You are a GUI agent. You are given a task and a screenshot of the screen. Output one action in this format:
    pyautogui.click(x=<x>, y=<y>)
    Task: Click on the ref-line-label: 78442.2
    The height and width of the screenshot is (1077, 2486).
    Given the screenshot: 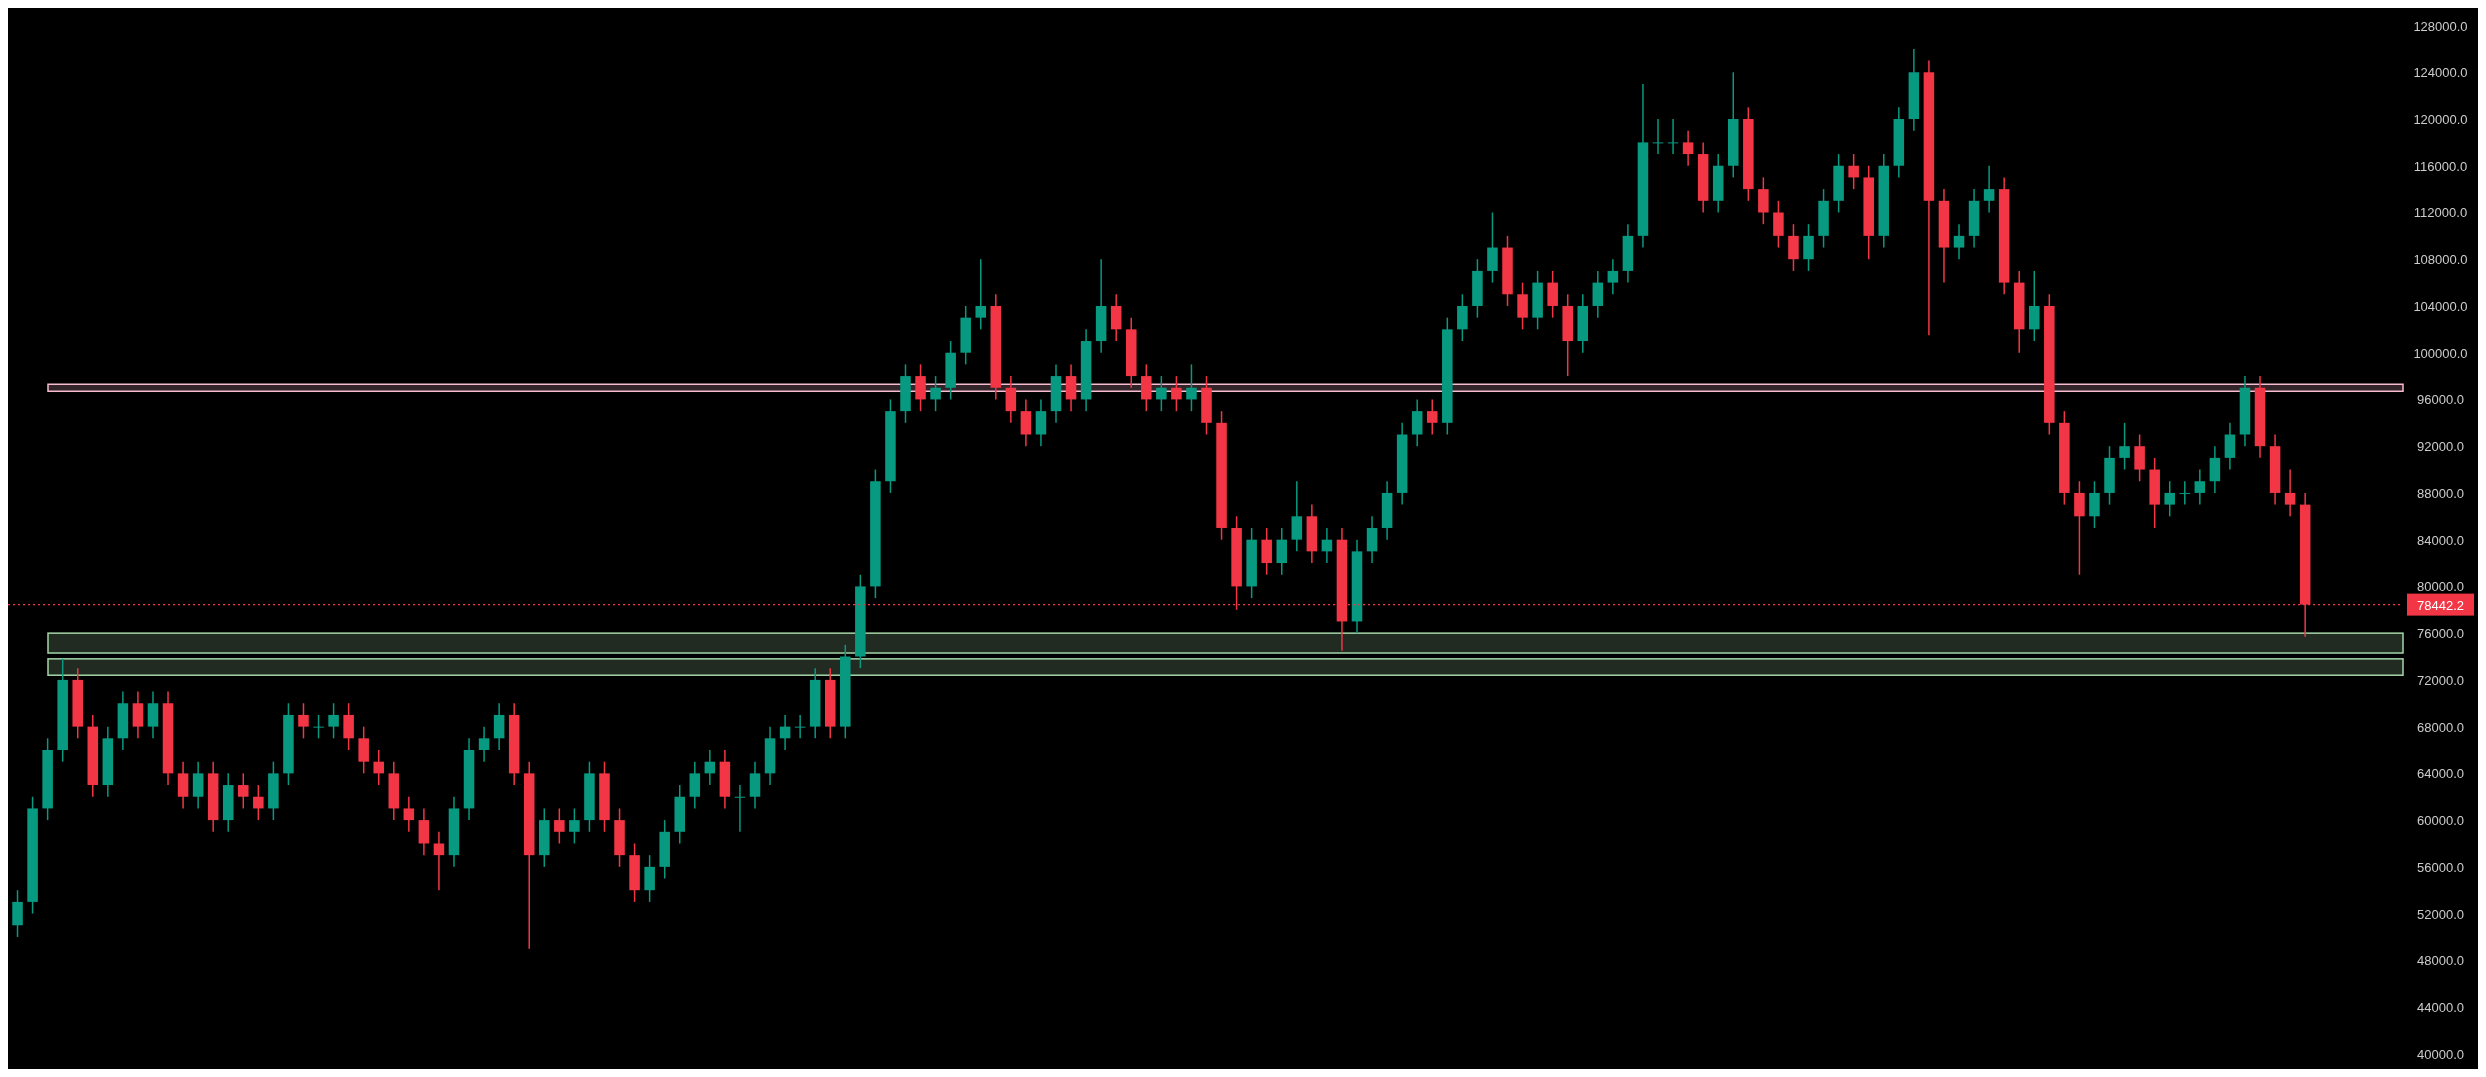 What is the action you would take?
    pyautogui.click(x=2440, y=605)
    